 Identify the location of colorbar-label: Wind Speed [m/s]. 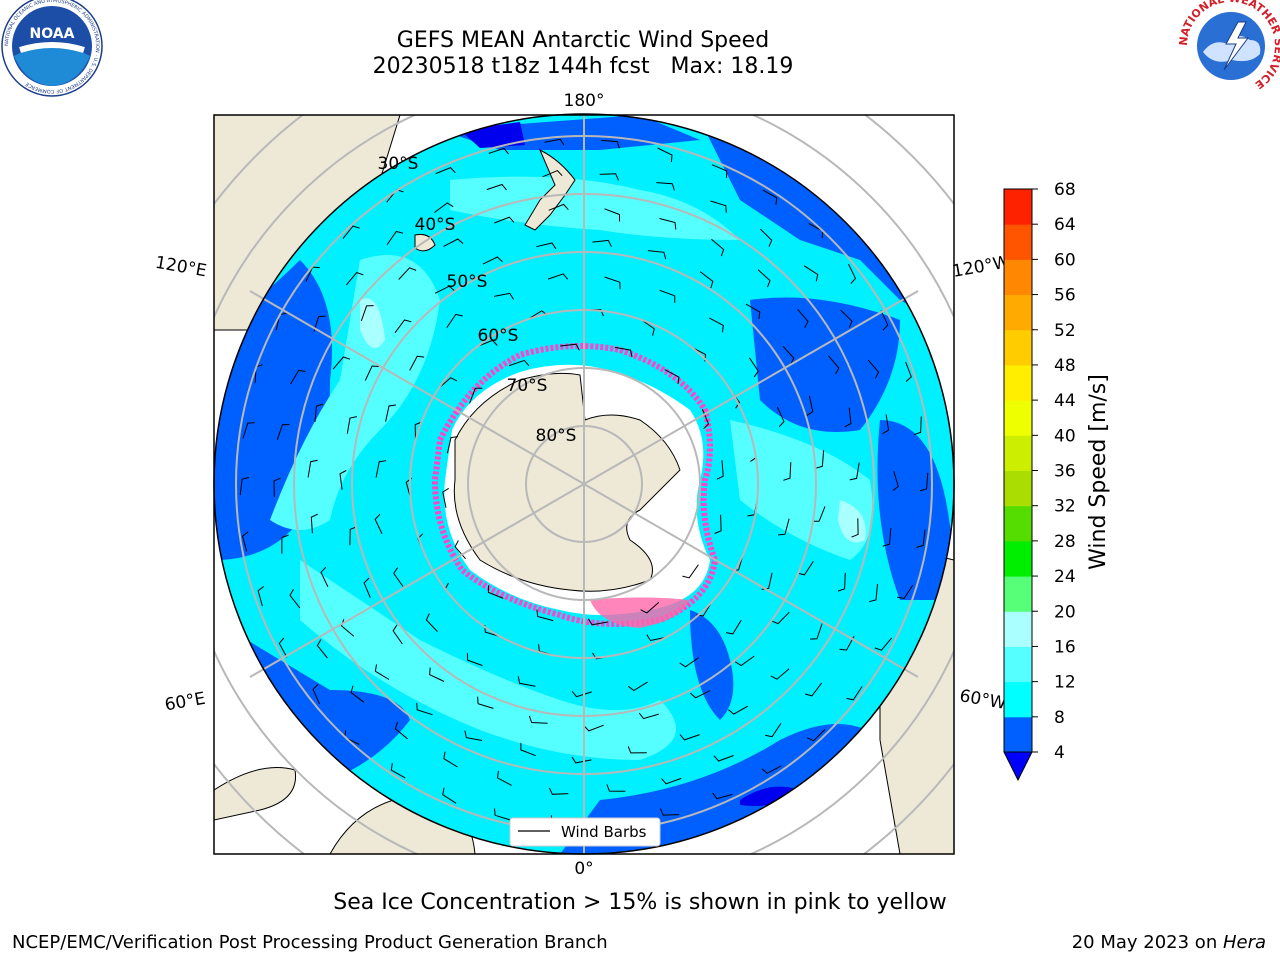
(1098, 472).